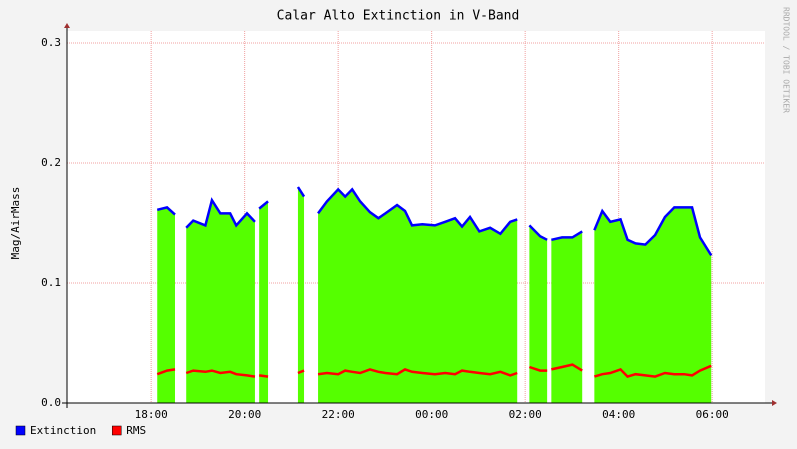 The width and height of the screenshot is (797, 449). I want to click on legend-label: Extinction, so click(63, 430).